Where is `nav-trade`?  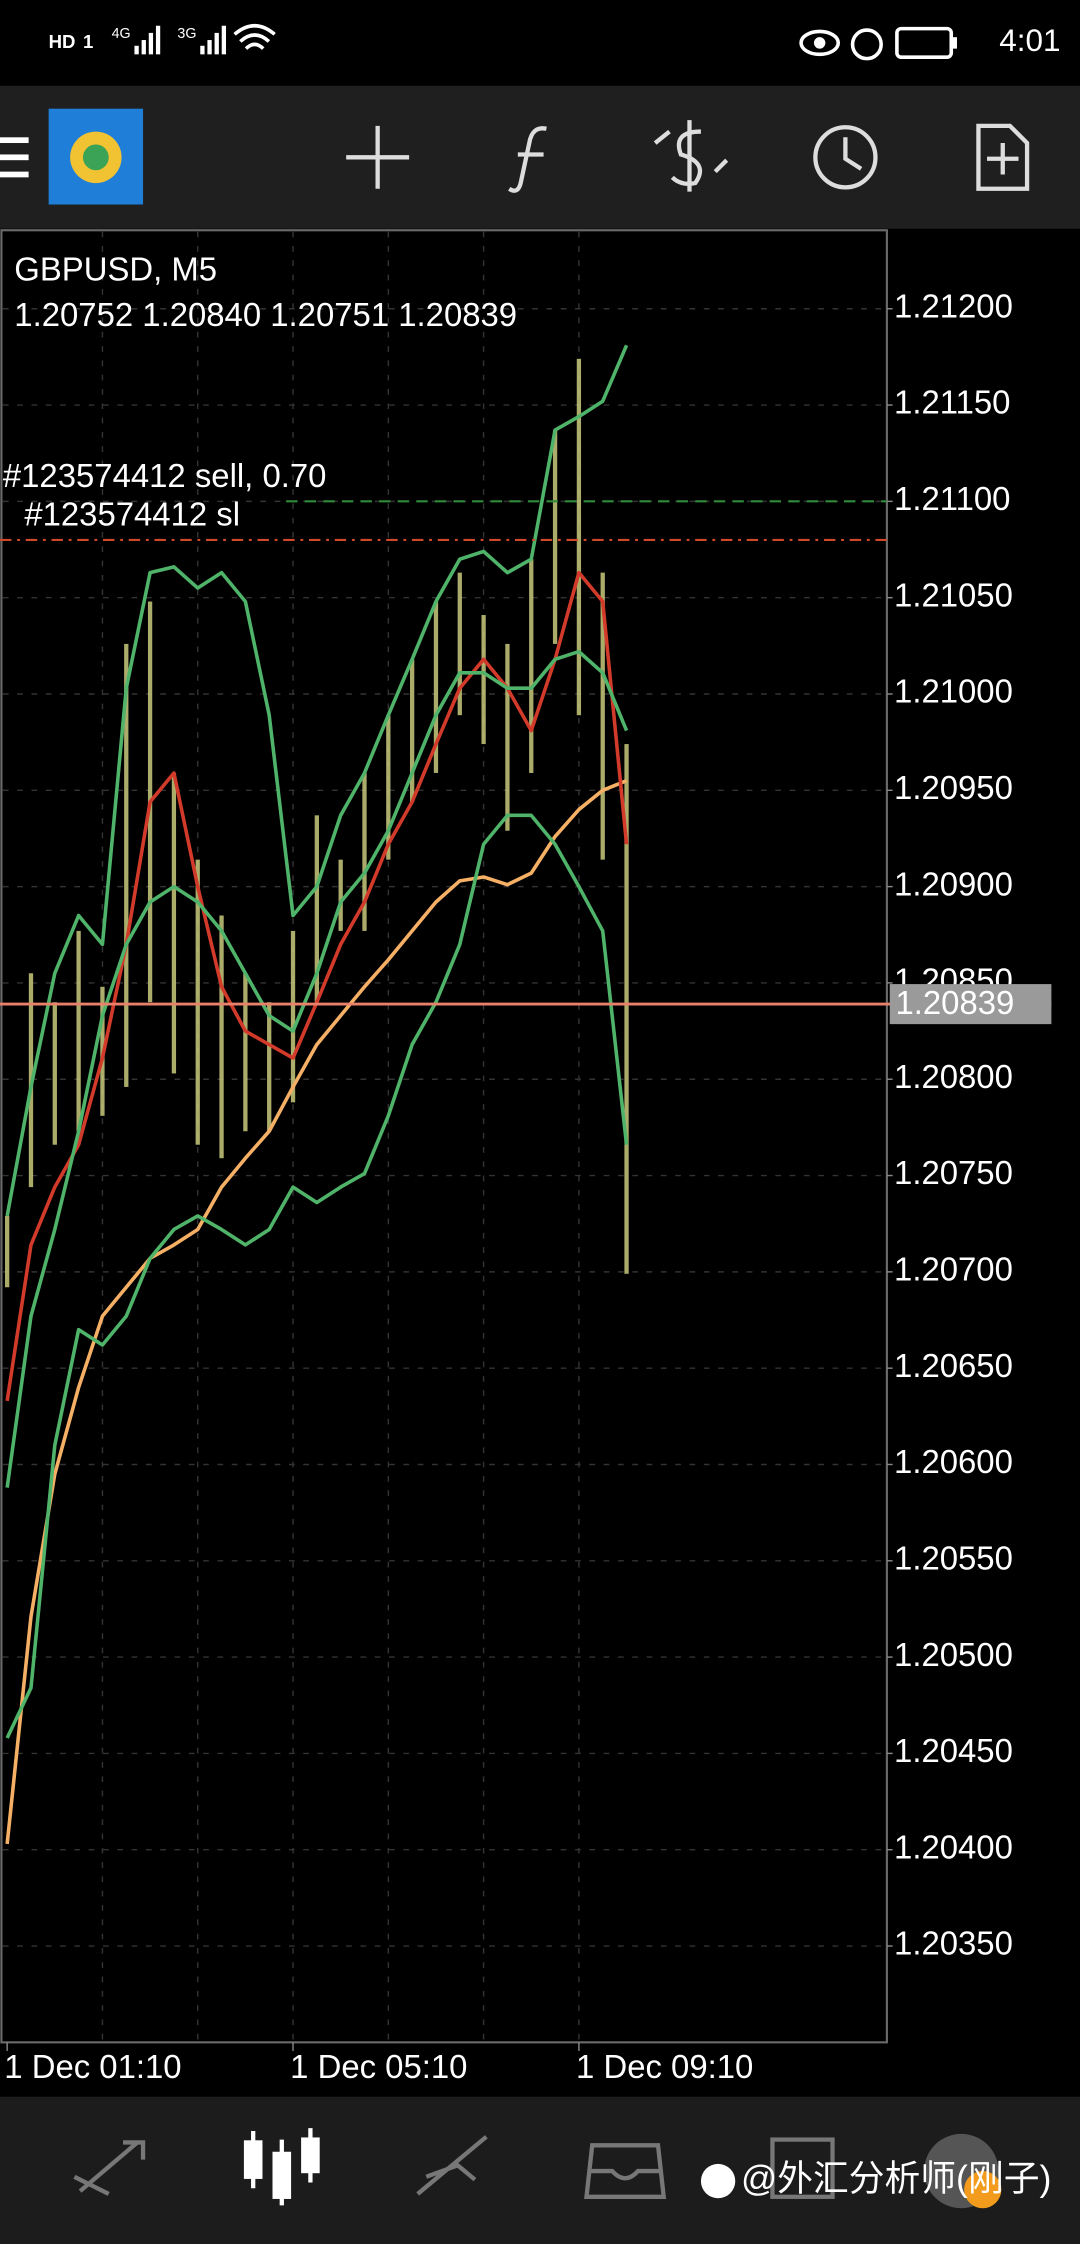
nav-trade is located at coordinates (452, 2165).